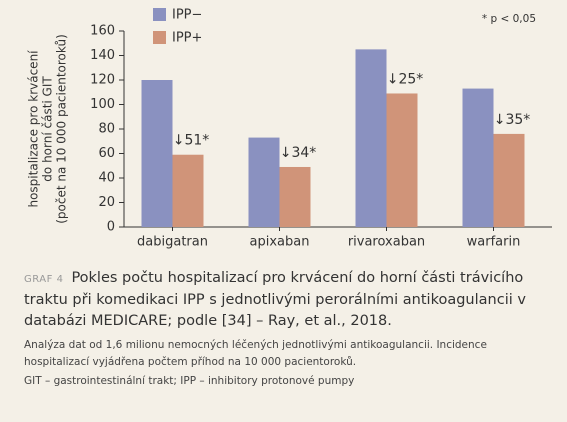 The image size is (567, 422). Describe the element at coordinates (386, 242) in the screenshot. I see `x-tick-label: rivaroxaban` at that location.